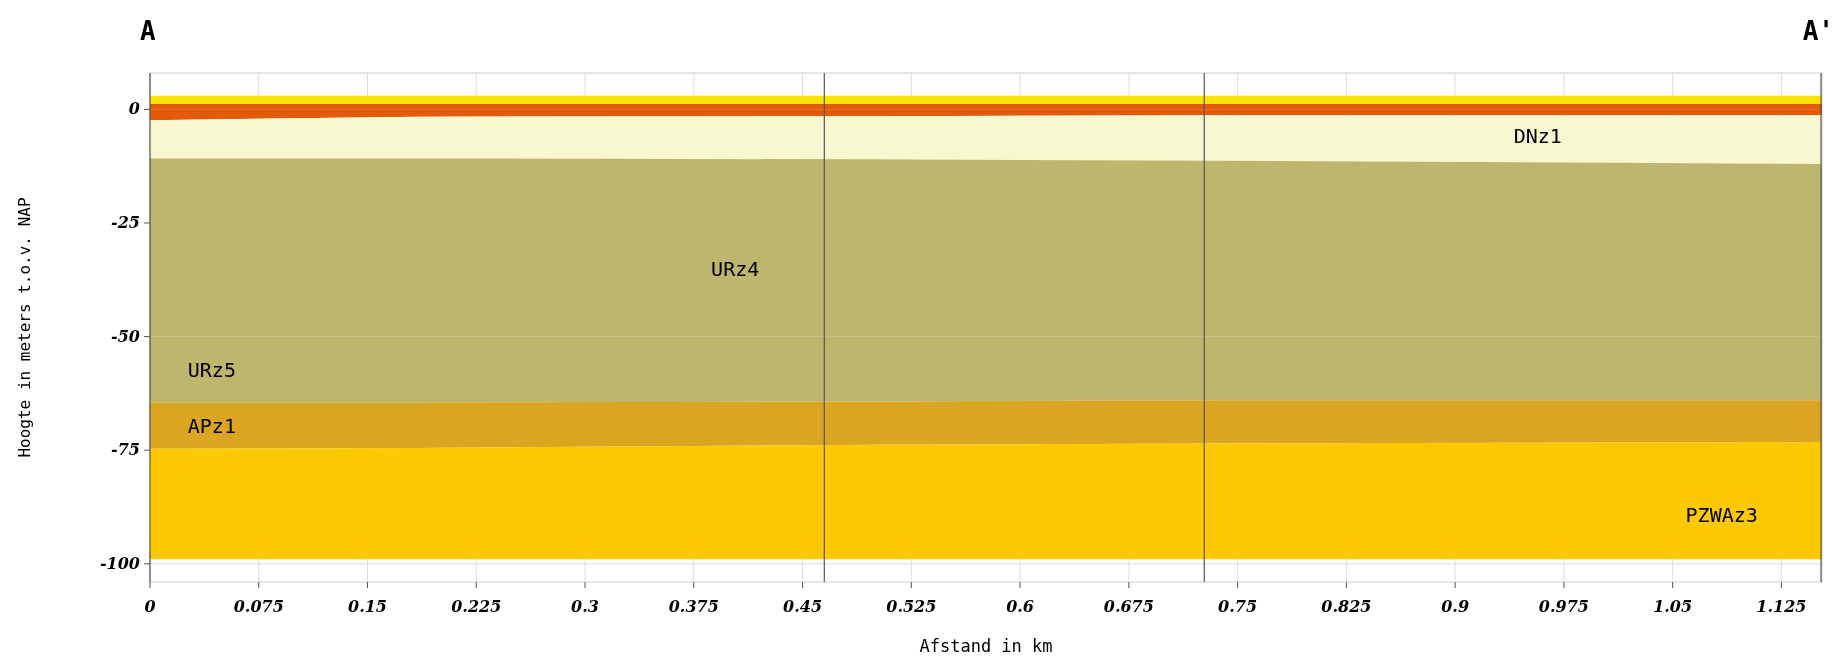 This screenshot has height=667, width=1840. I want to click on y-tick-label: -100, so click(119, 563).